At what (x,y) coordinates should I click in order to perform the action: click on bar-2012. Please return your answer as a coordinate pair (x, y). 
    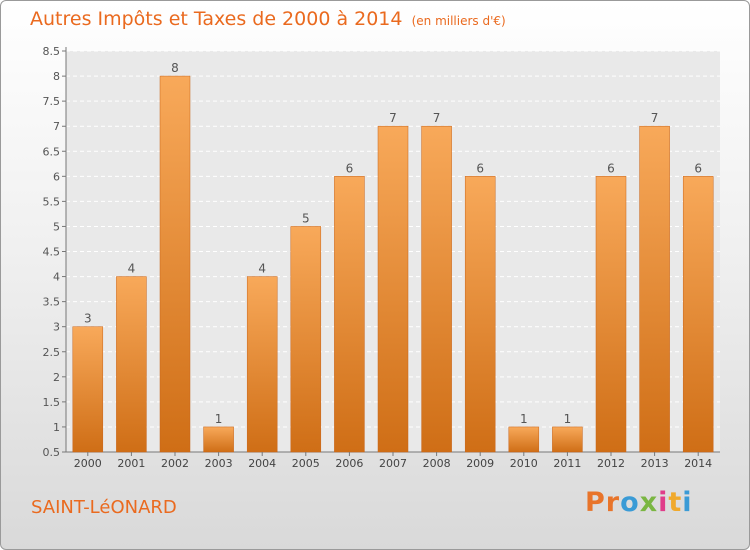
    Looking at the image, I should click on (611, 314).